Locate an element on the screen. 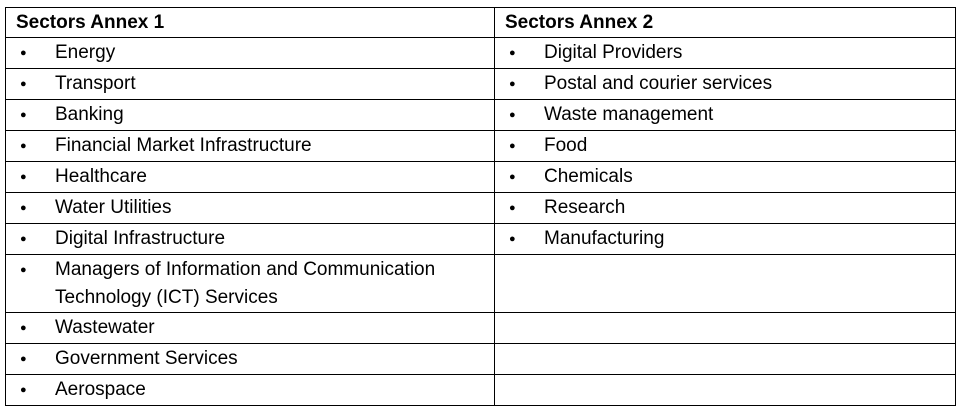 The width and height of the screenshot is (959, 406). header-cell: Sectors Annex 1 is located at coordinates (250, 22).